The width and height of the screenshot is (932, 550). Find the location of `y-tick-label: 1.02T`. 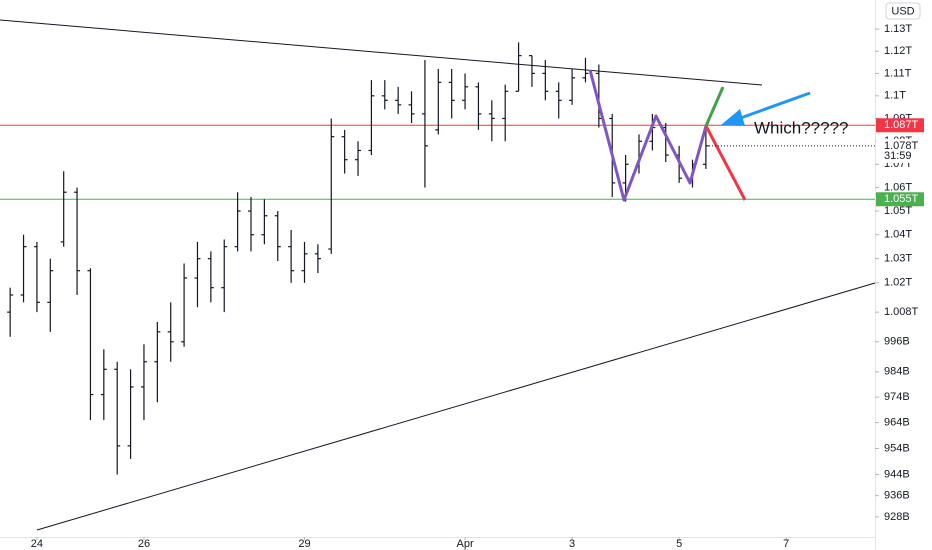

y-tick-label: 1.02T is located at coordinates (898, 283).